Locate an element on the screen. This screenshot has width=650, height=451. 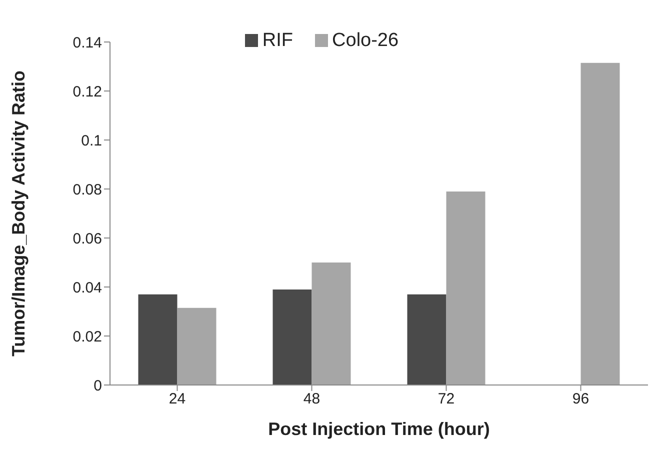
legend-label: Colo-26 is located at coordinates (365, 40).